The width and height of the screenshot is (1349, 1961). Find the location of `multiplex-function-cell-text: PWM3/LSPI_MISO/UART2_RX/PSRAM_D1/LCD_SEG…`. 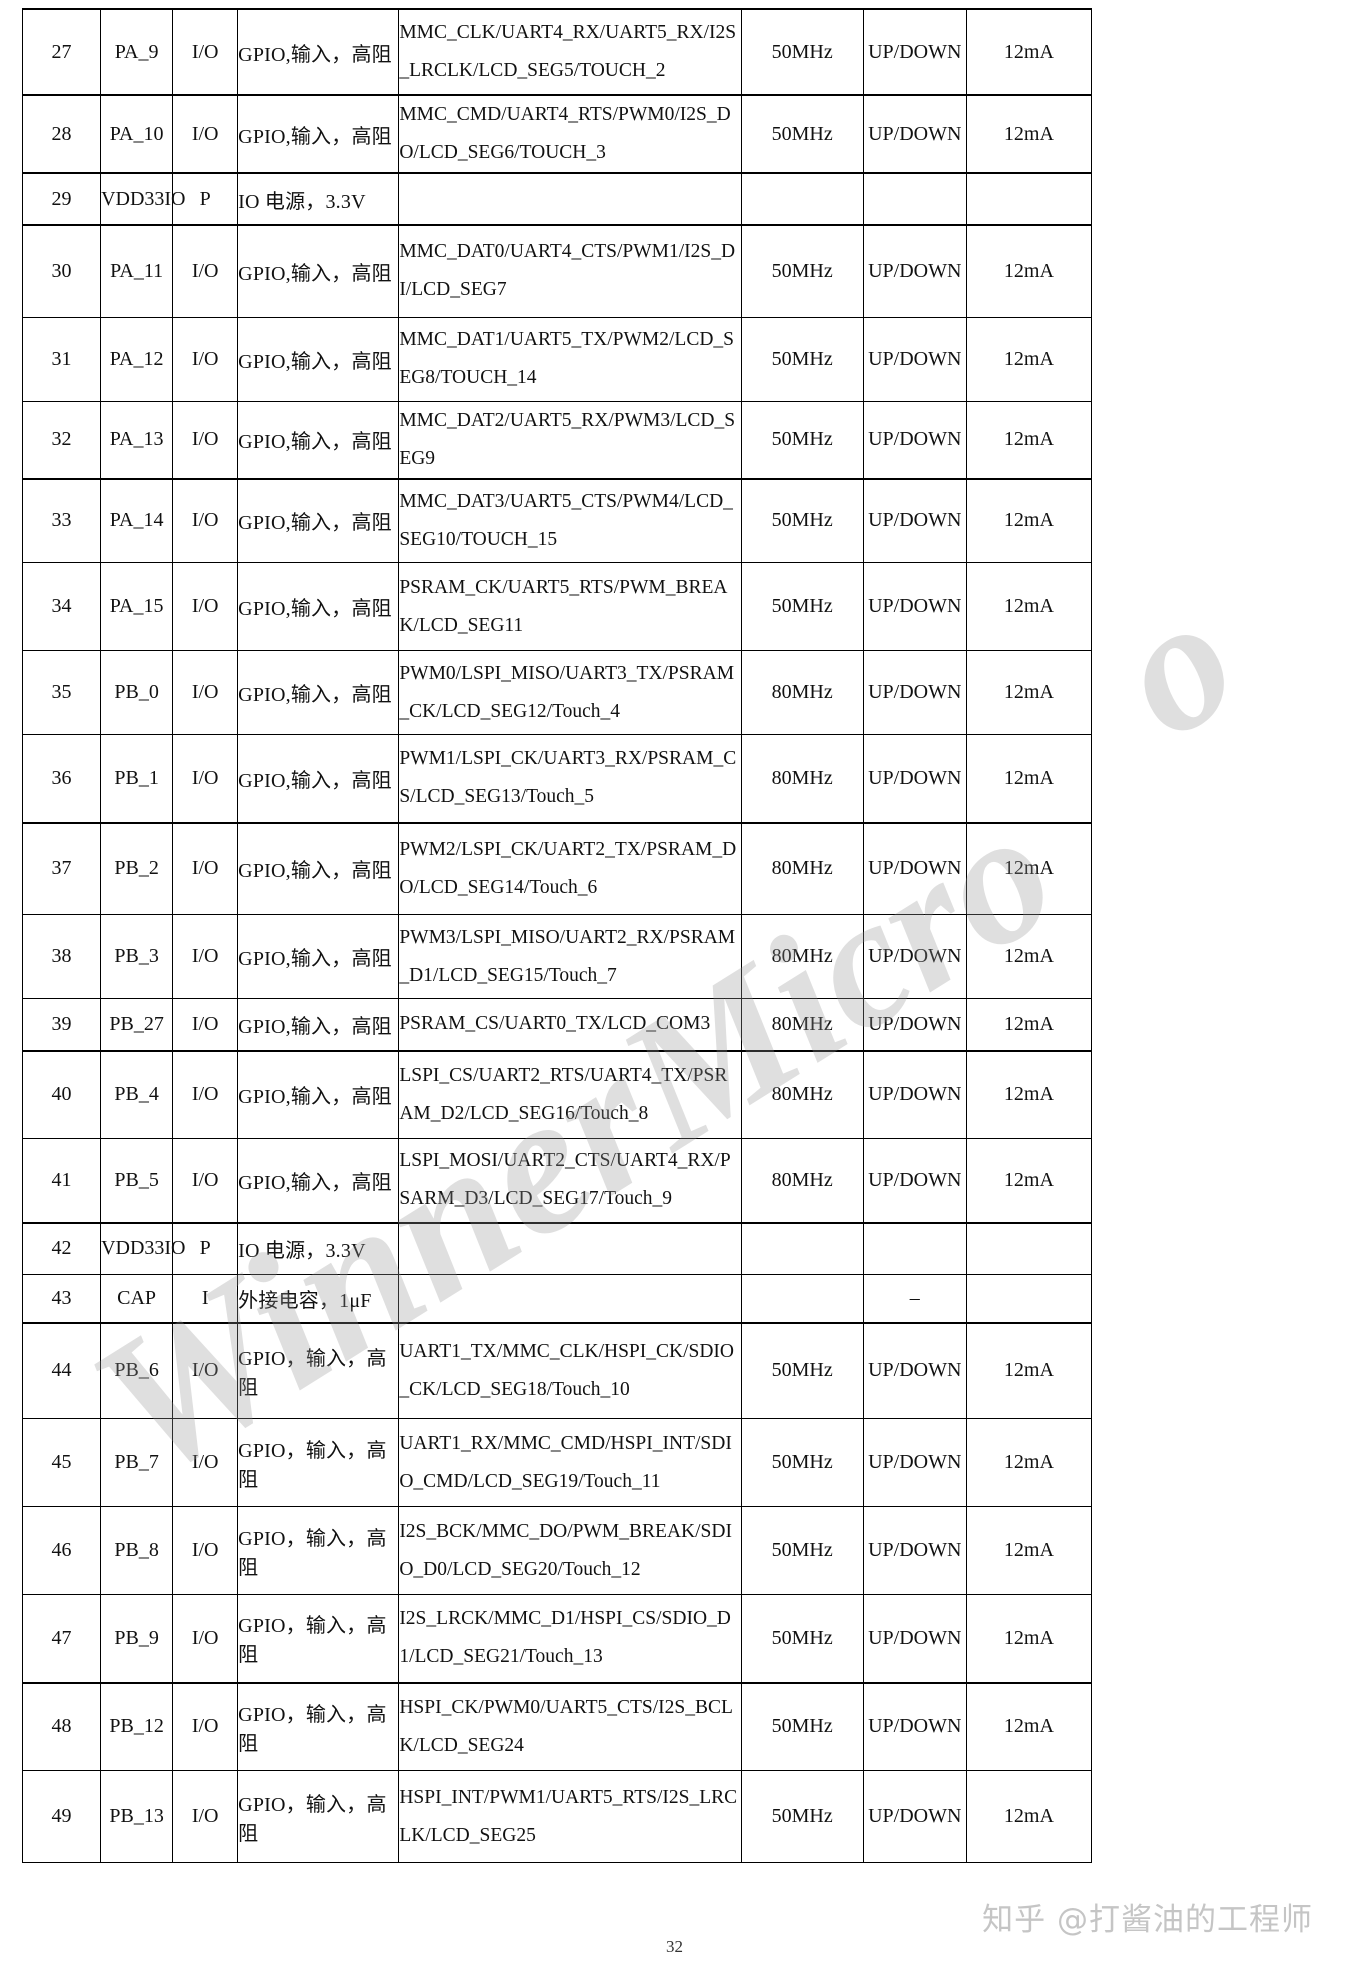

multiplex-function-cell-text: PWM3/LSPI_MISO/UART2_RX/PSRAM_D1/LCD_SEG… is located at coordinates (567, 956).